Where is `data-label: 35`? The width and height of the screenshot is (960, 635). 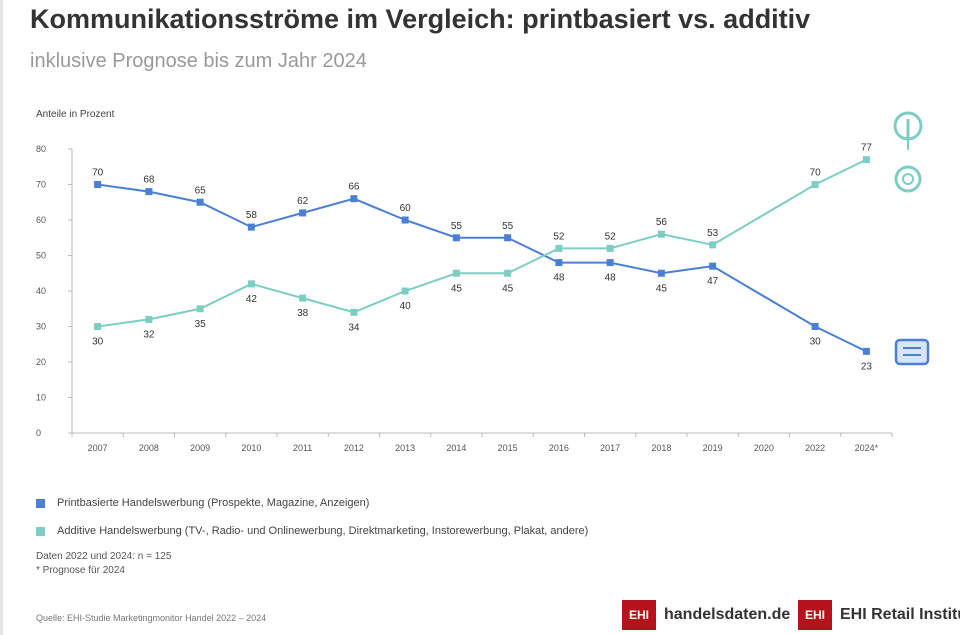
data-label: 35 is located at coordinates (201, 324).